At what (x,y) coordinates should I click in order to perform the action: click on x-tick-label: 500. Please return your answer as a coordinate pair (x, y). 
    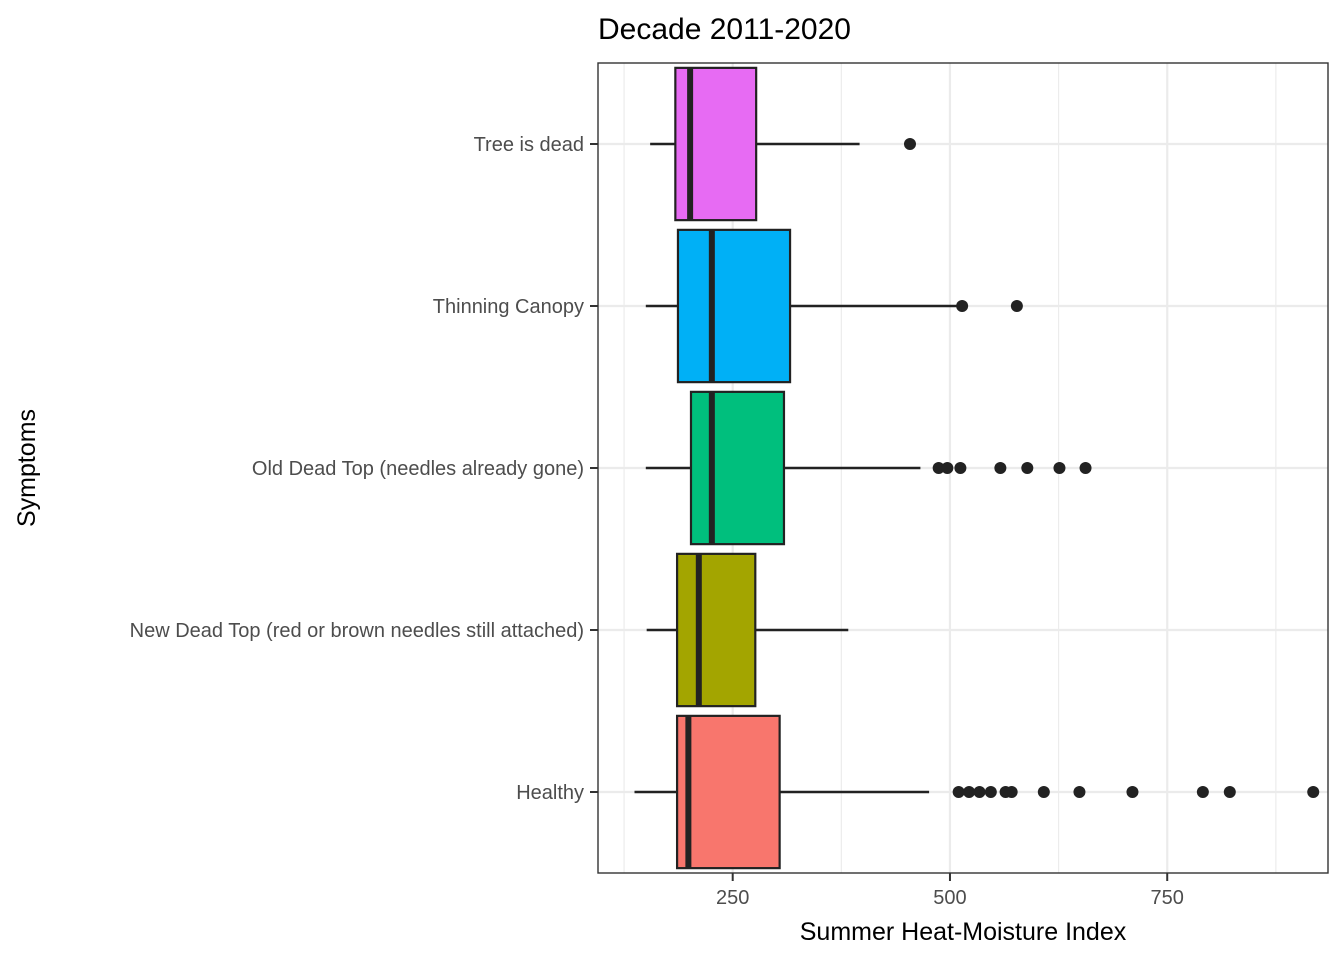
    Looking at the image, I should click on (949, 898).